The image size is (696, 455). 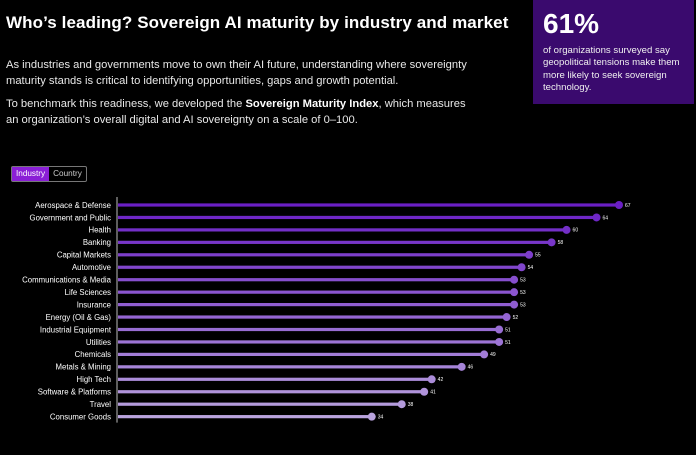 What do you see at coordinates (576, 231) in the screenshot?
I see `value-label: 60` at bounding box center [576, 231].